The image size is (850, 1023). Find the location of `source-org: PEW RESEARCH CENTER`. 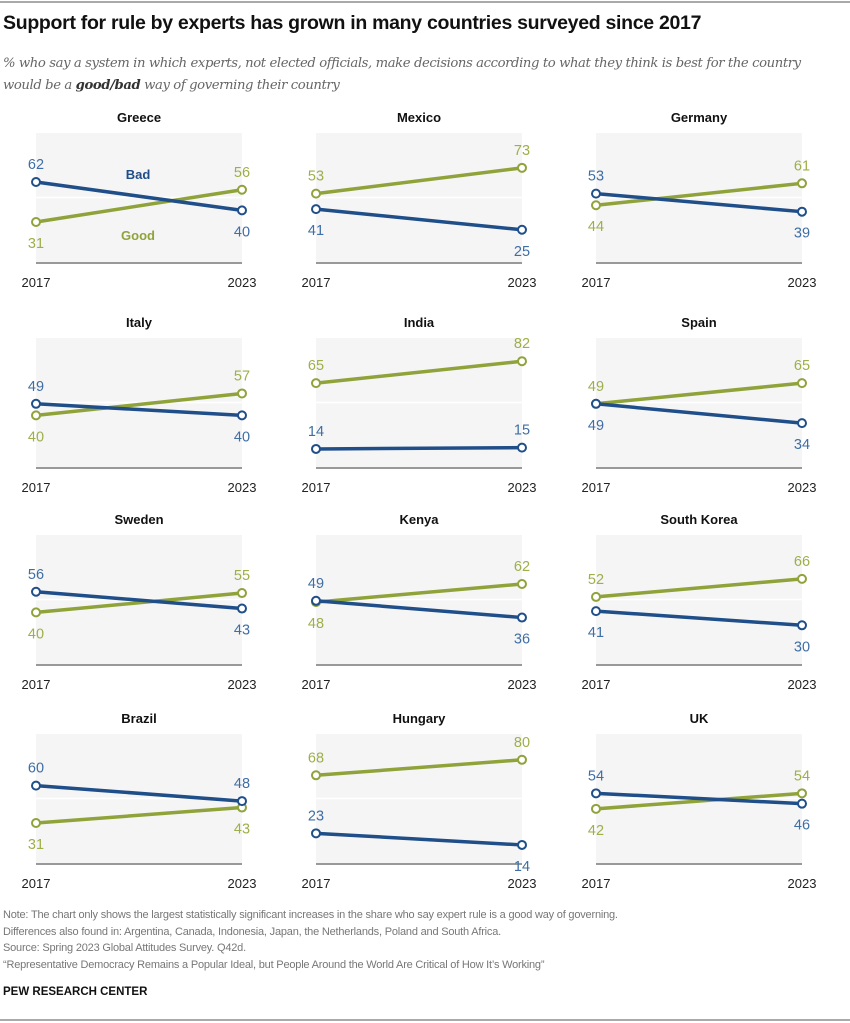

source-org: PEW RESEARCH CENTER is located at coordinates (75, 992).